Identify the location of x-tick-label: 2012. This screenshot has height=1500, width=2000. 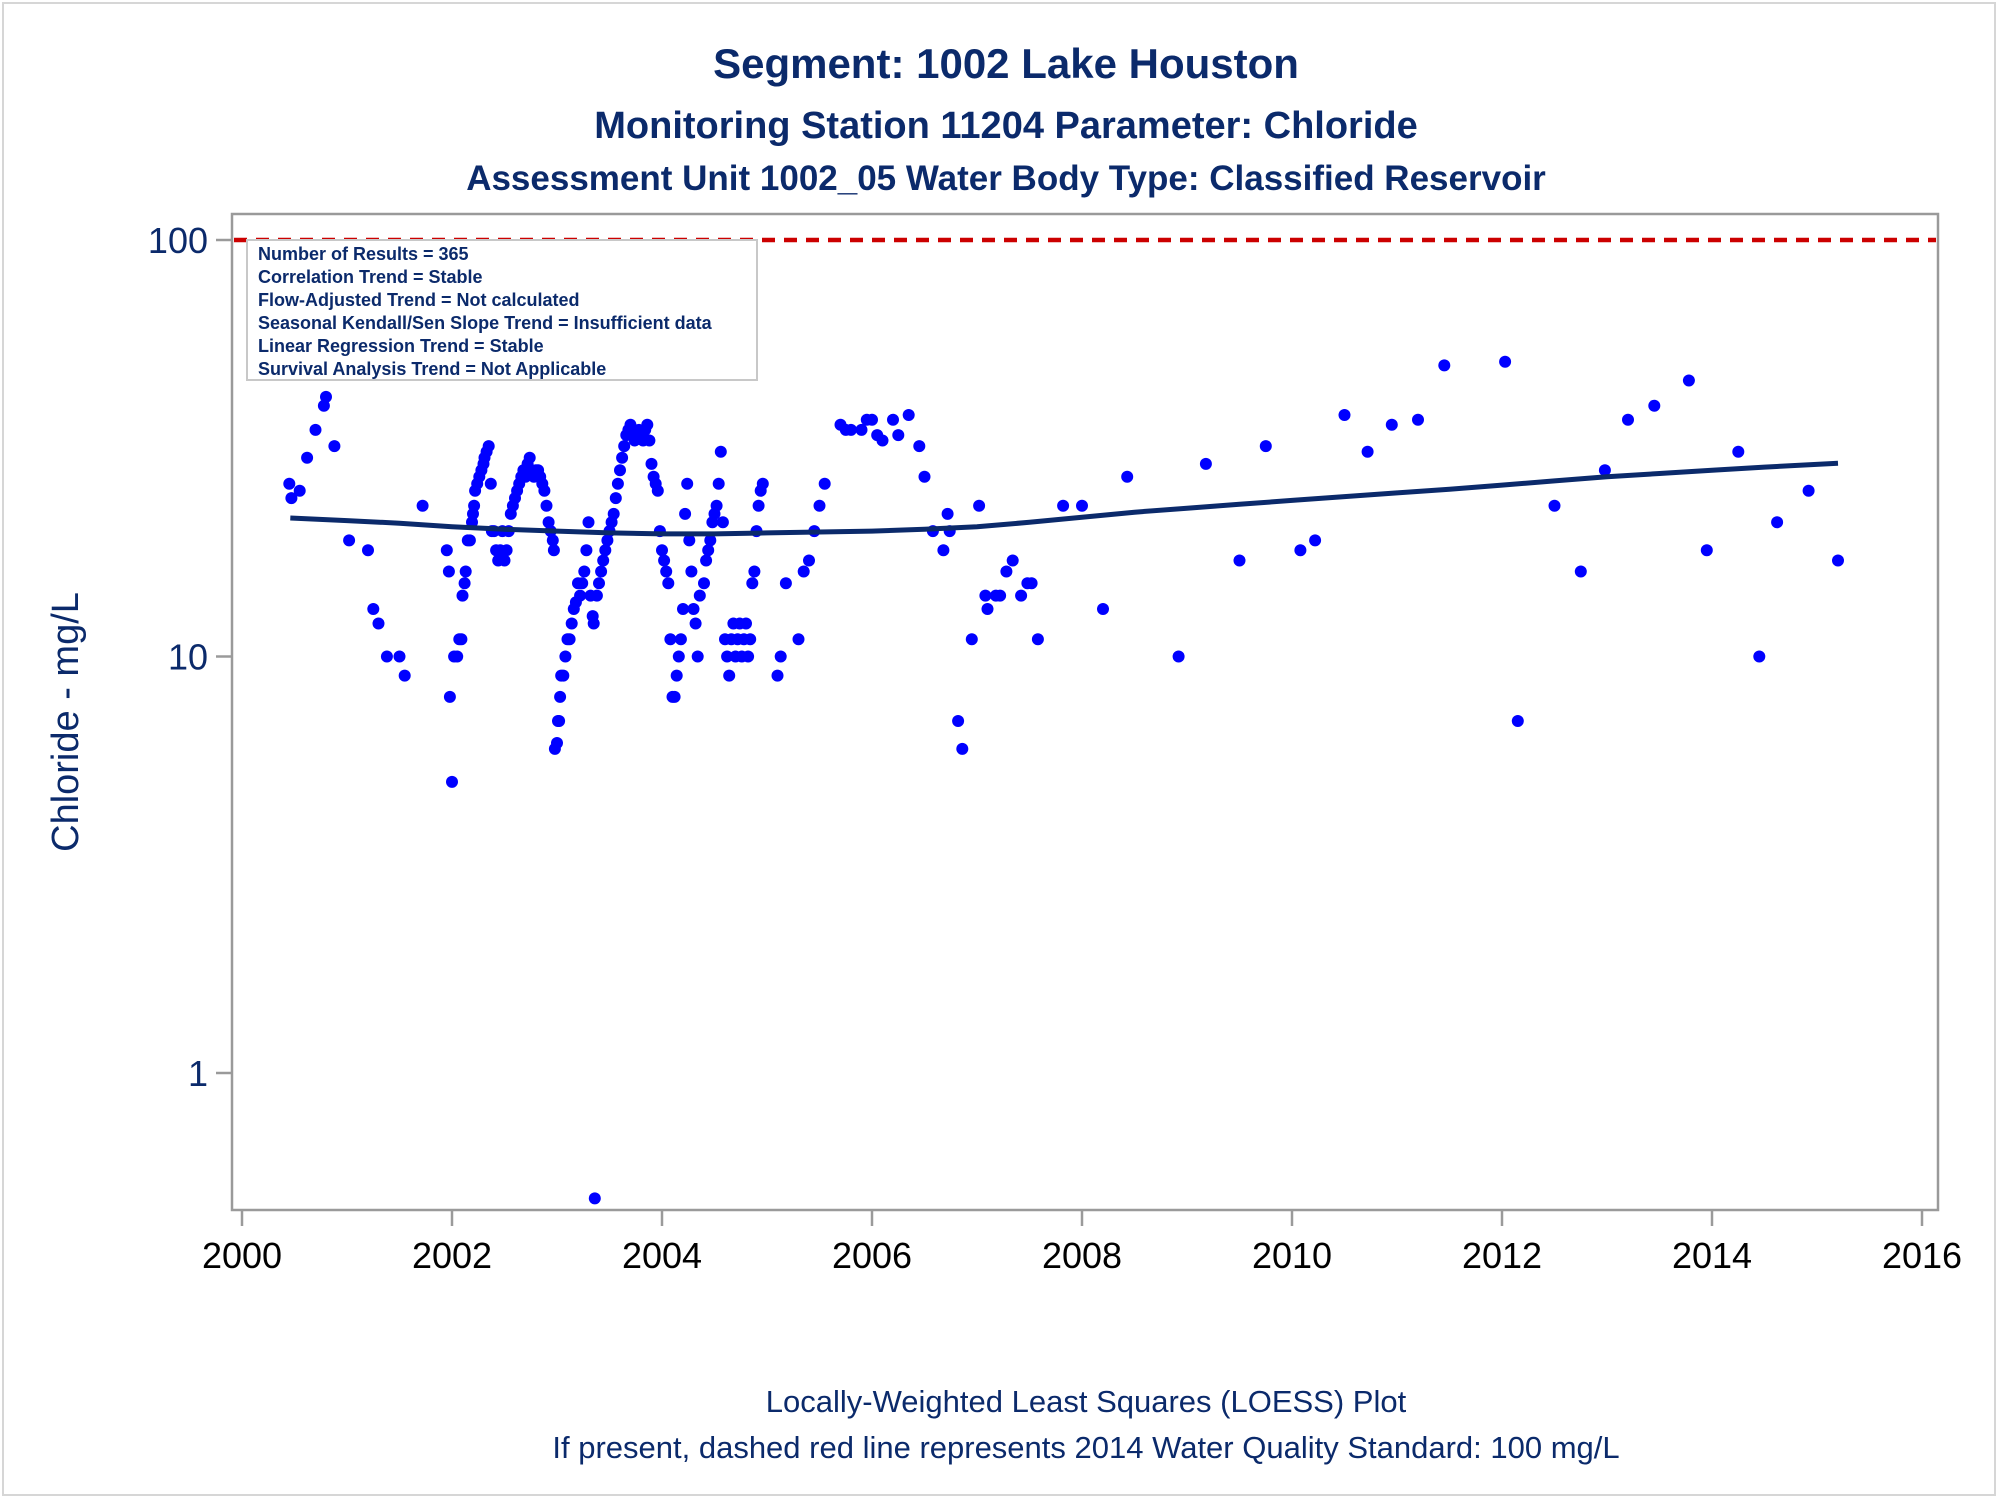
(1502, 1255).